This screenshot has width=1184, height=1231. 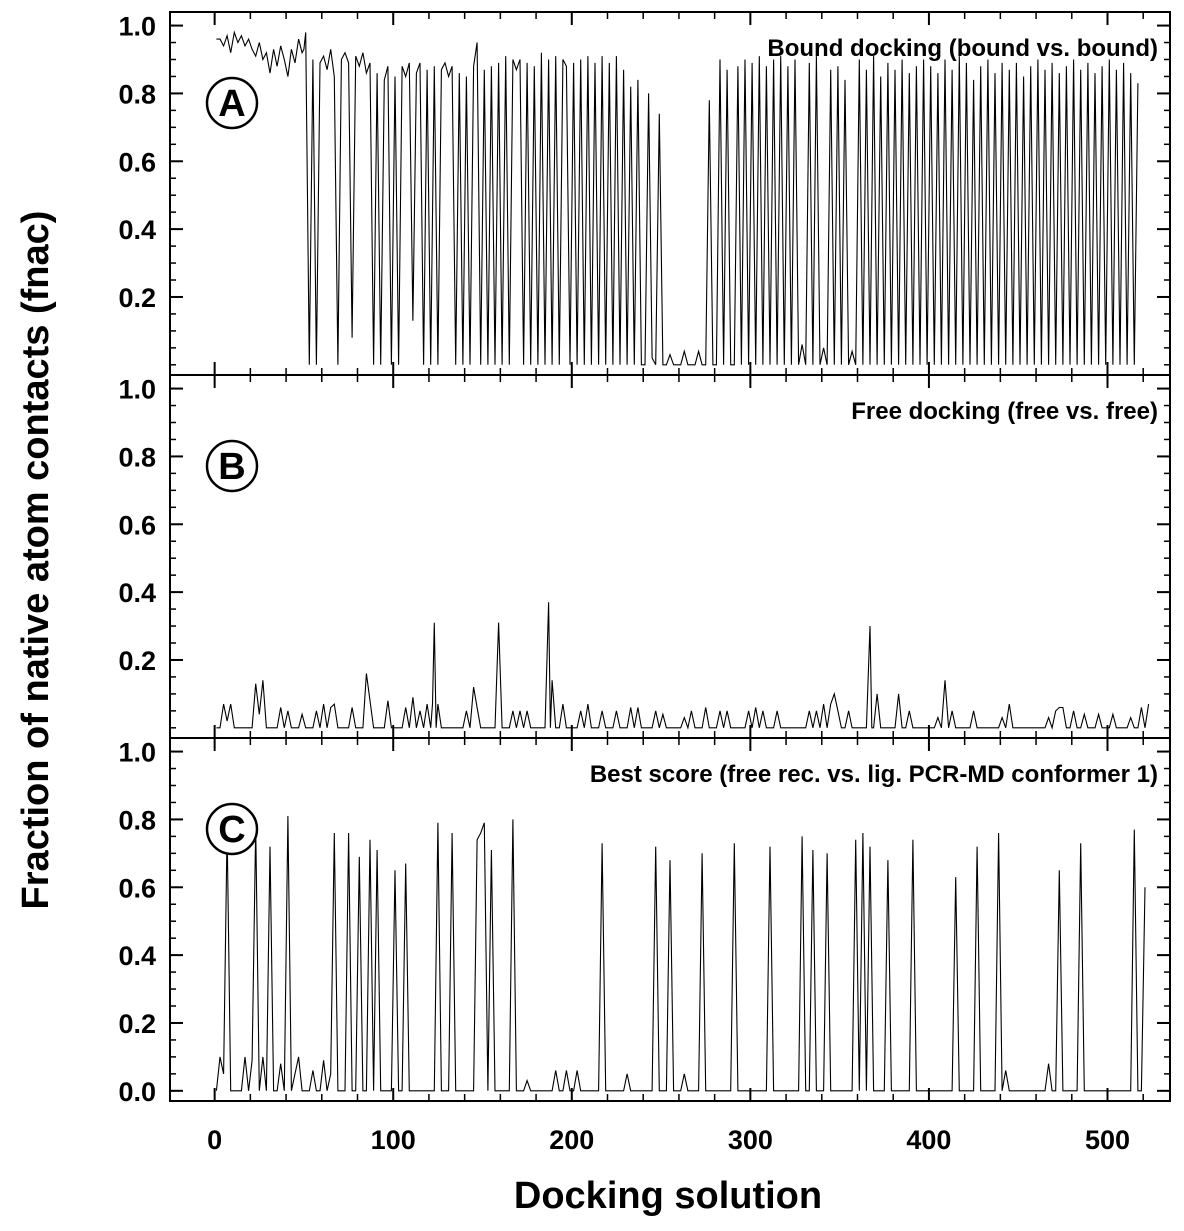 I want to click on panel-letter: A, so click(x=231, y=104).